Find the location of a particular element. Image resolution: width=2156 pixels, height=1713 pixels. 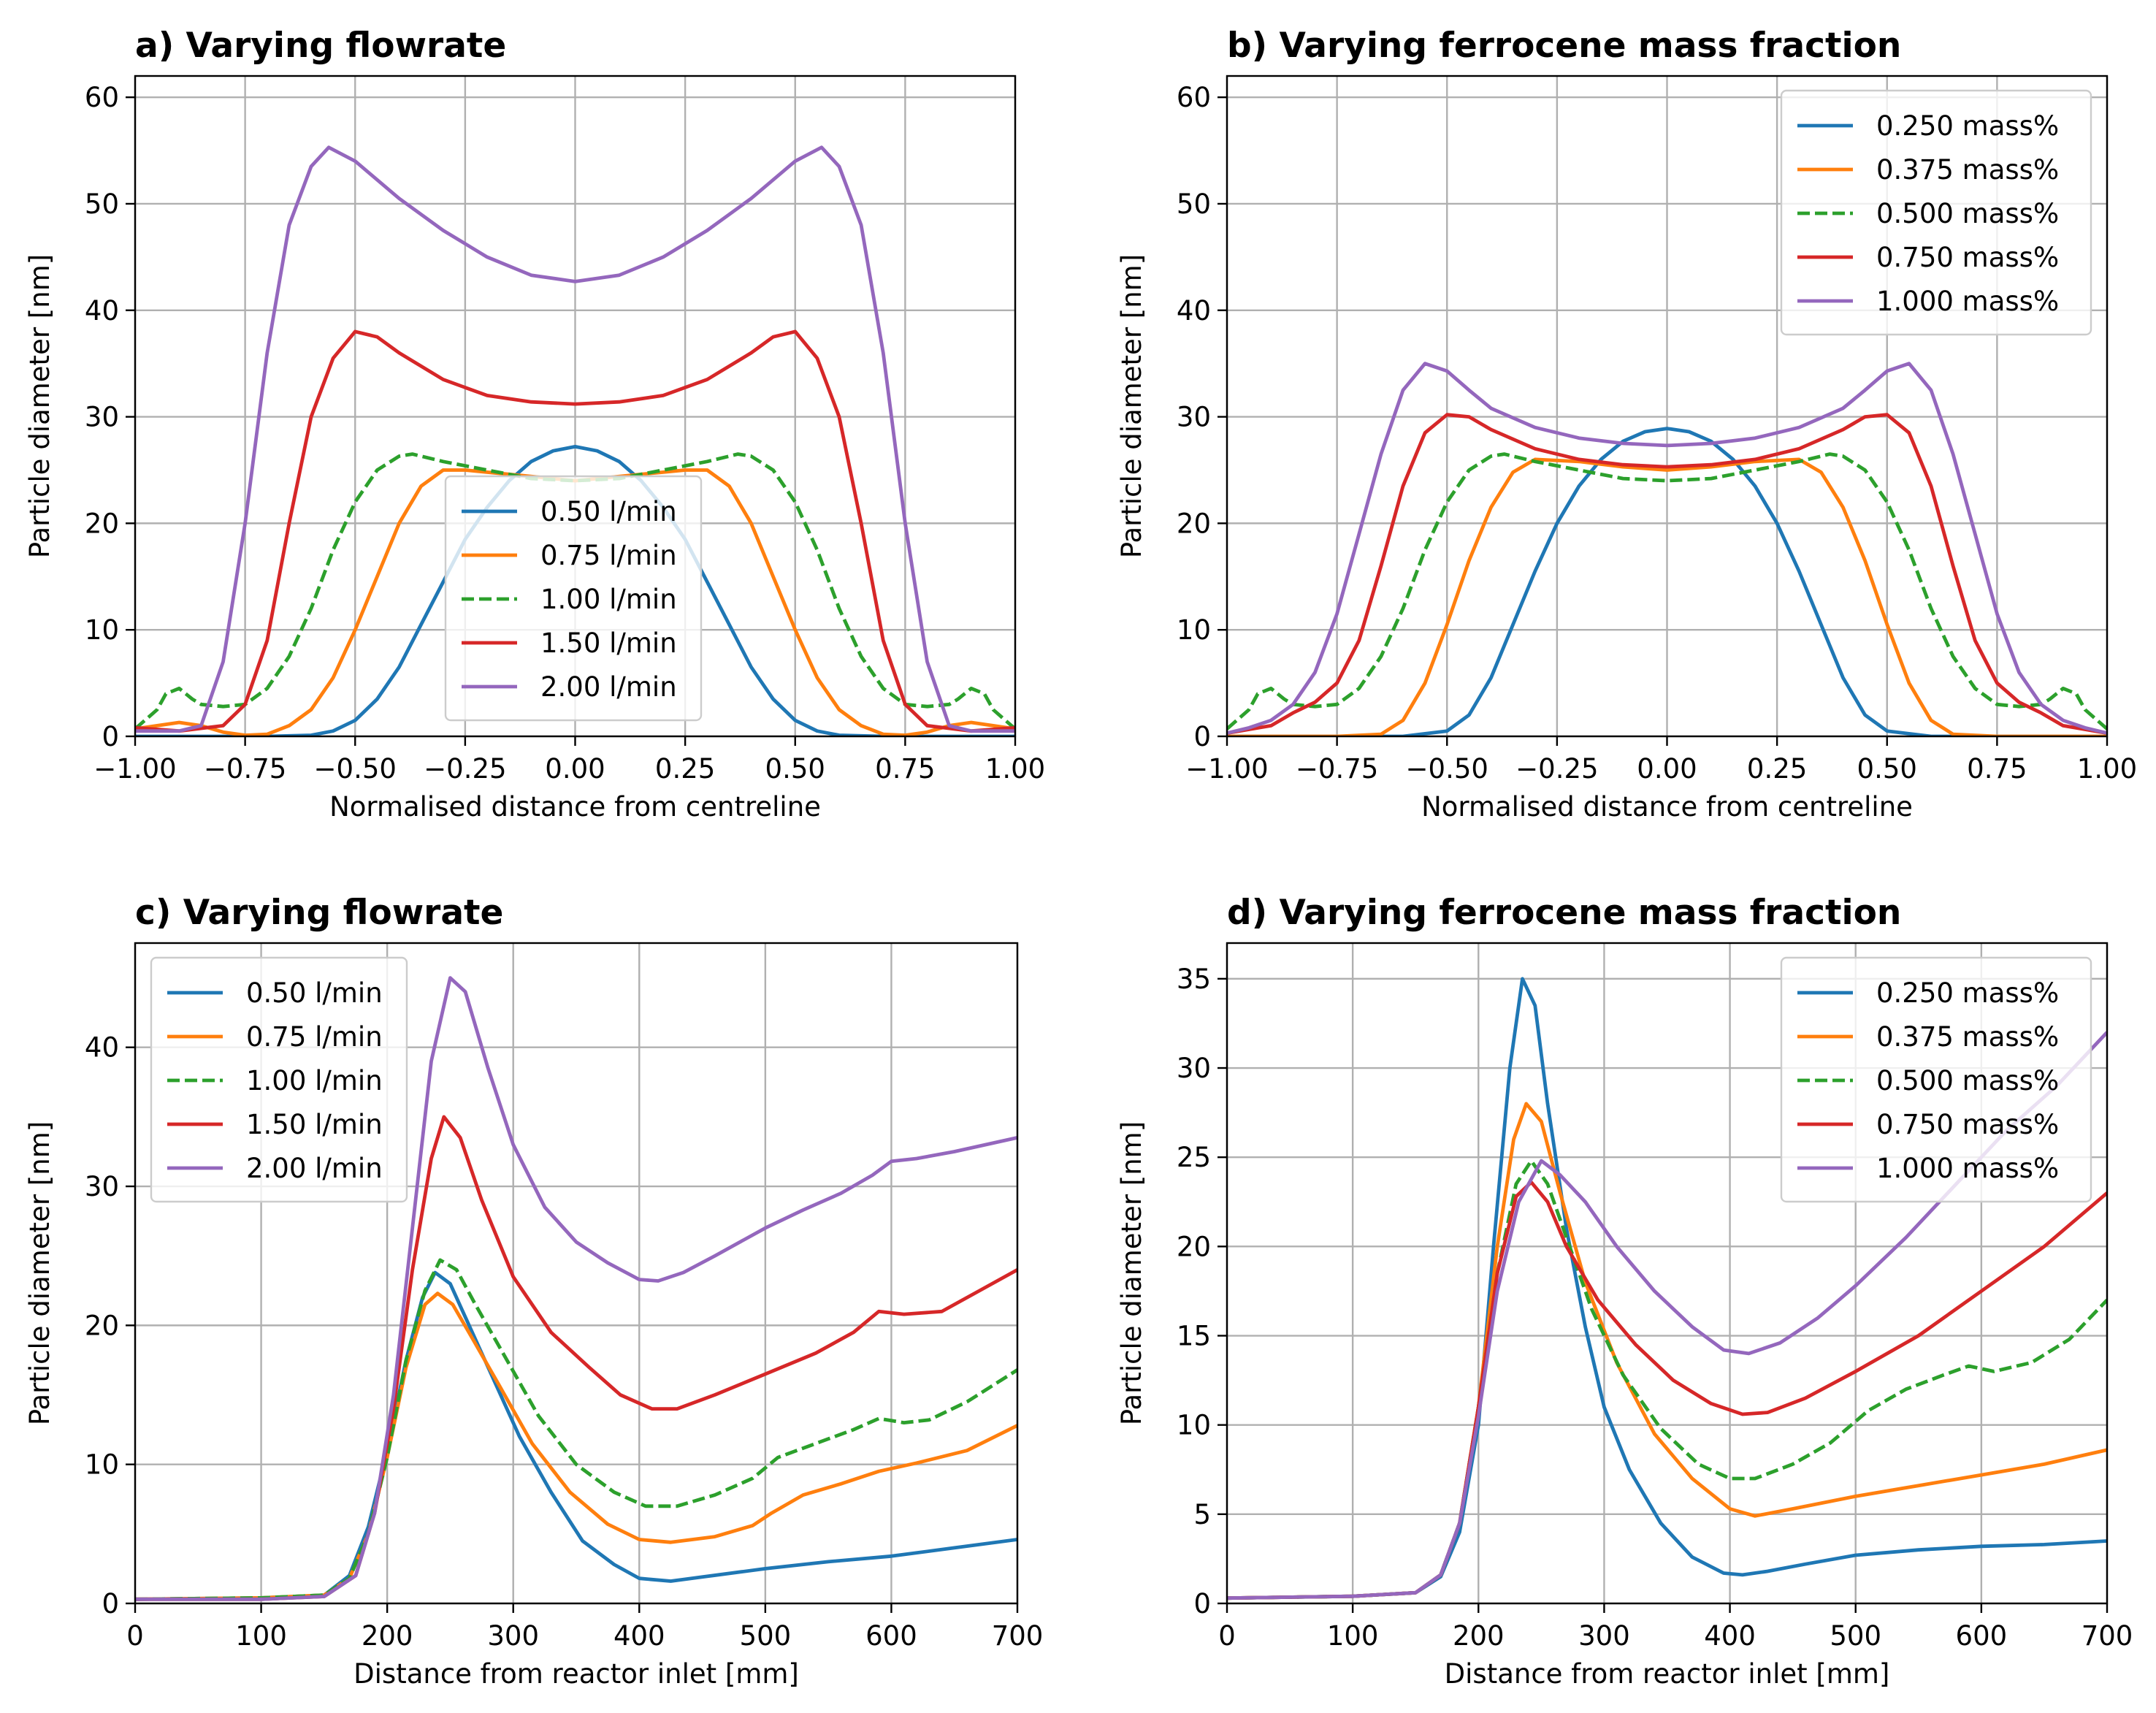

chart-title: b) Varying ferrocene mass fraction is located at coordinates (1564, 46).